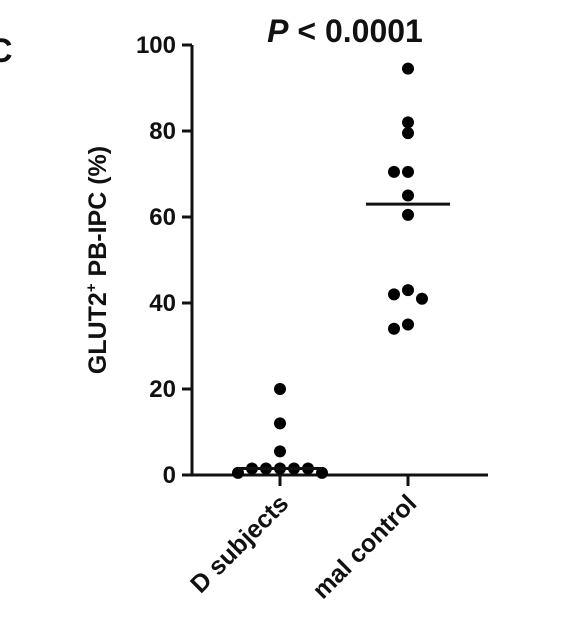 This screenshot has height=620, width=584. What do you see at coordinates (98, 333) in the screenshot?
I see `y-axis-label-main: GLUT2` at bounding box center [98, 333].